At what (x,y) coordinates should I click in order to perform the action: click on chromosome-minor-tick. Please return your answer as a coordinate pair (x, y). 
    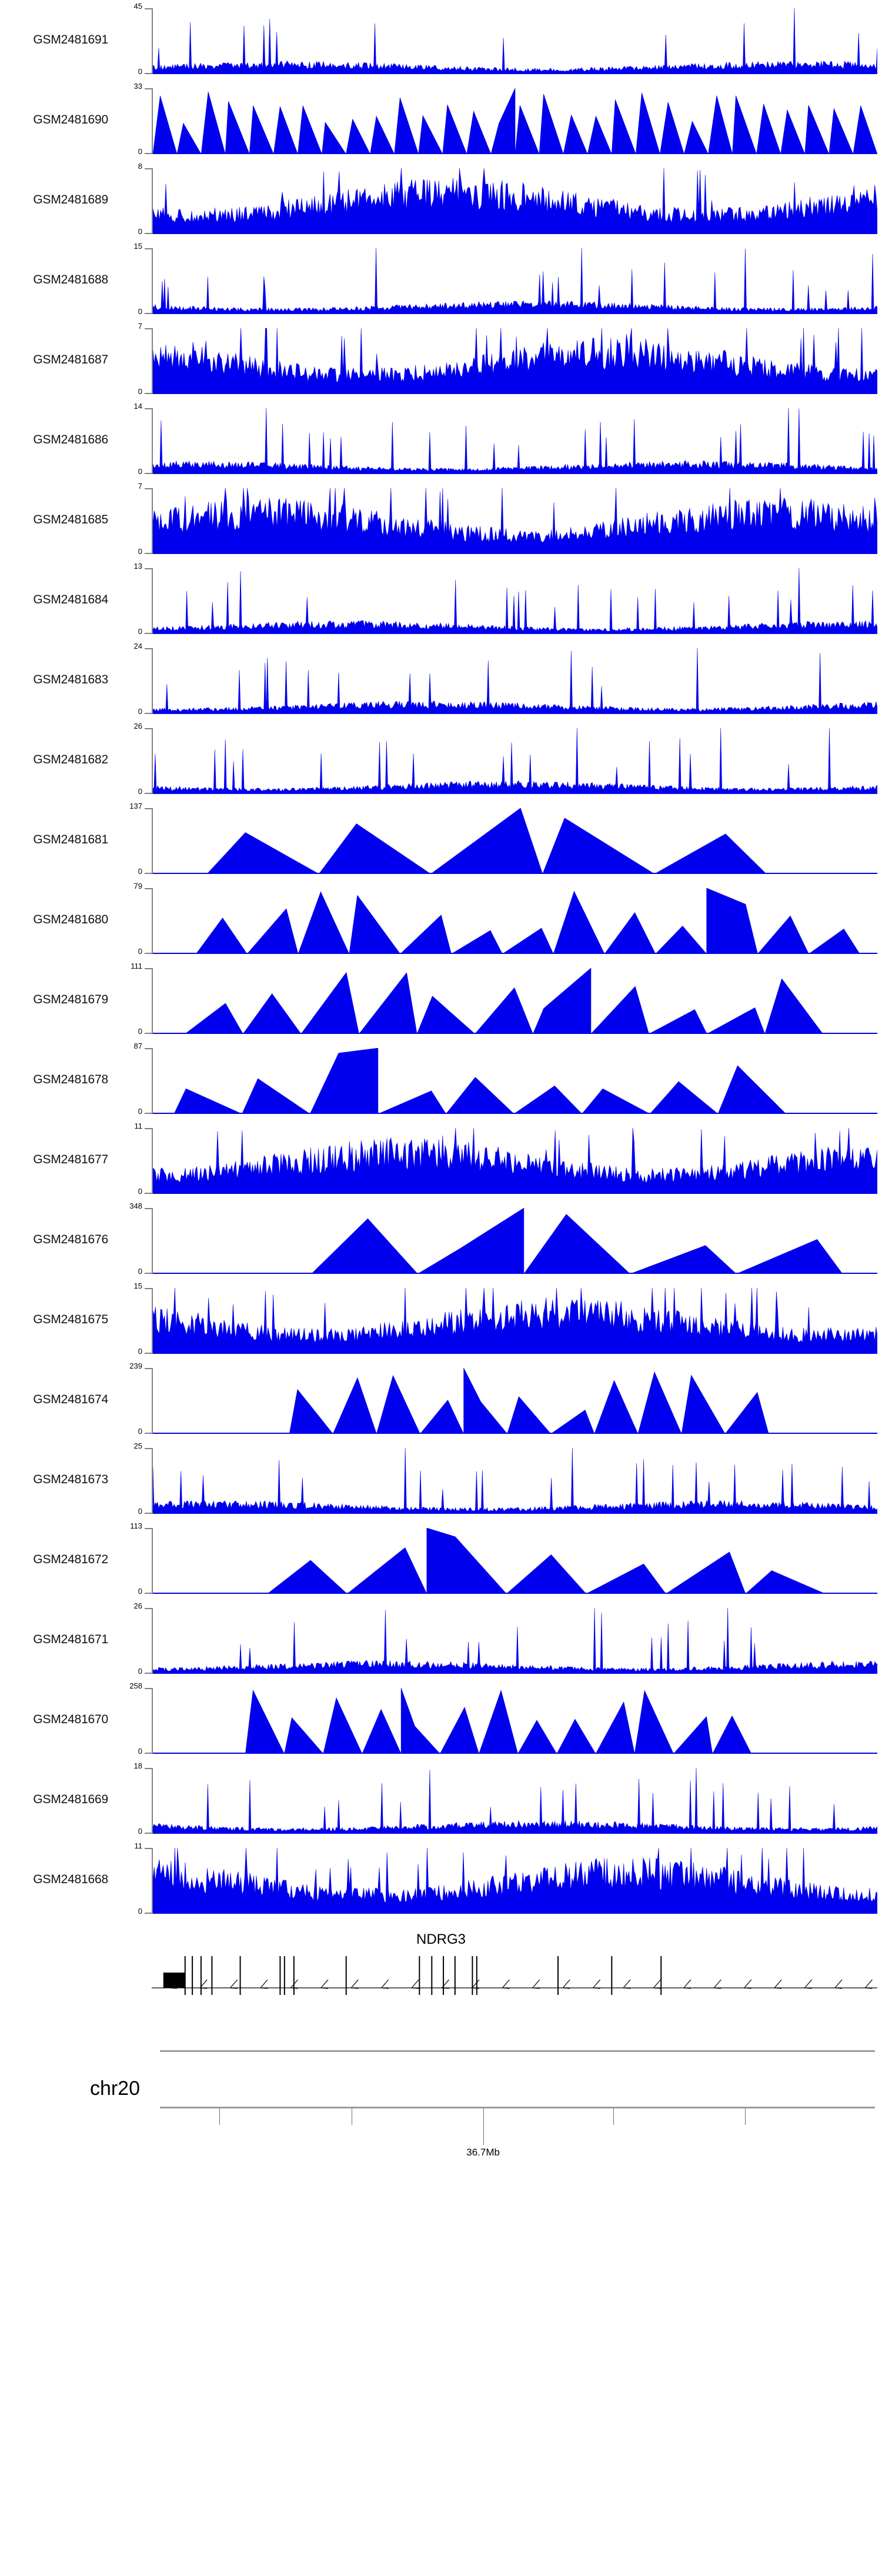
    Looking at the image, I should click on (219, 2116).